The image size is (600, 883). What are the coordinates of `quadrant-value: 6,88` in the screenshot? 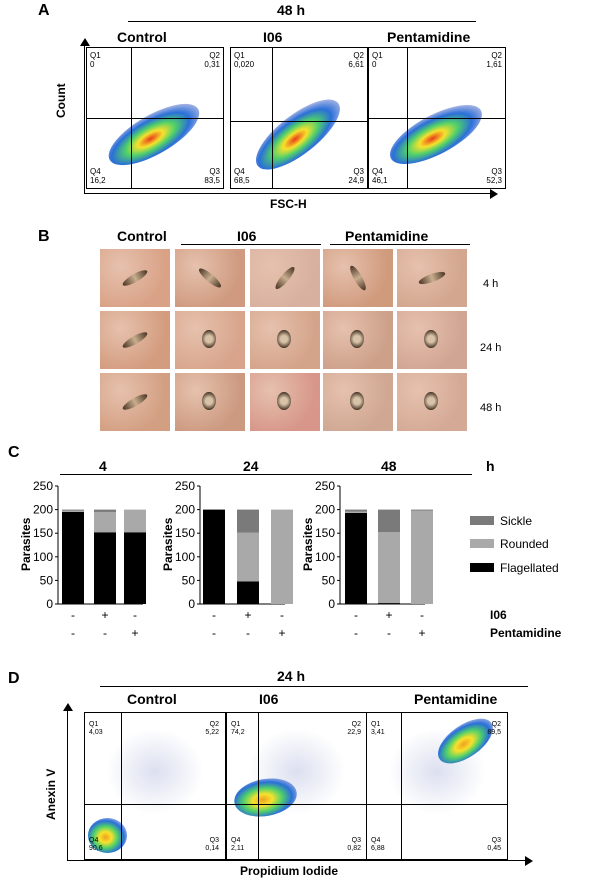 It's located at (378, 848).